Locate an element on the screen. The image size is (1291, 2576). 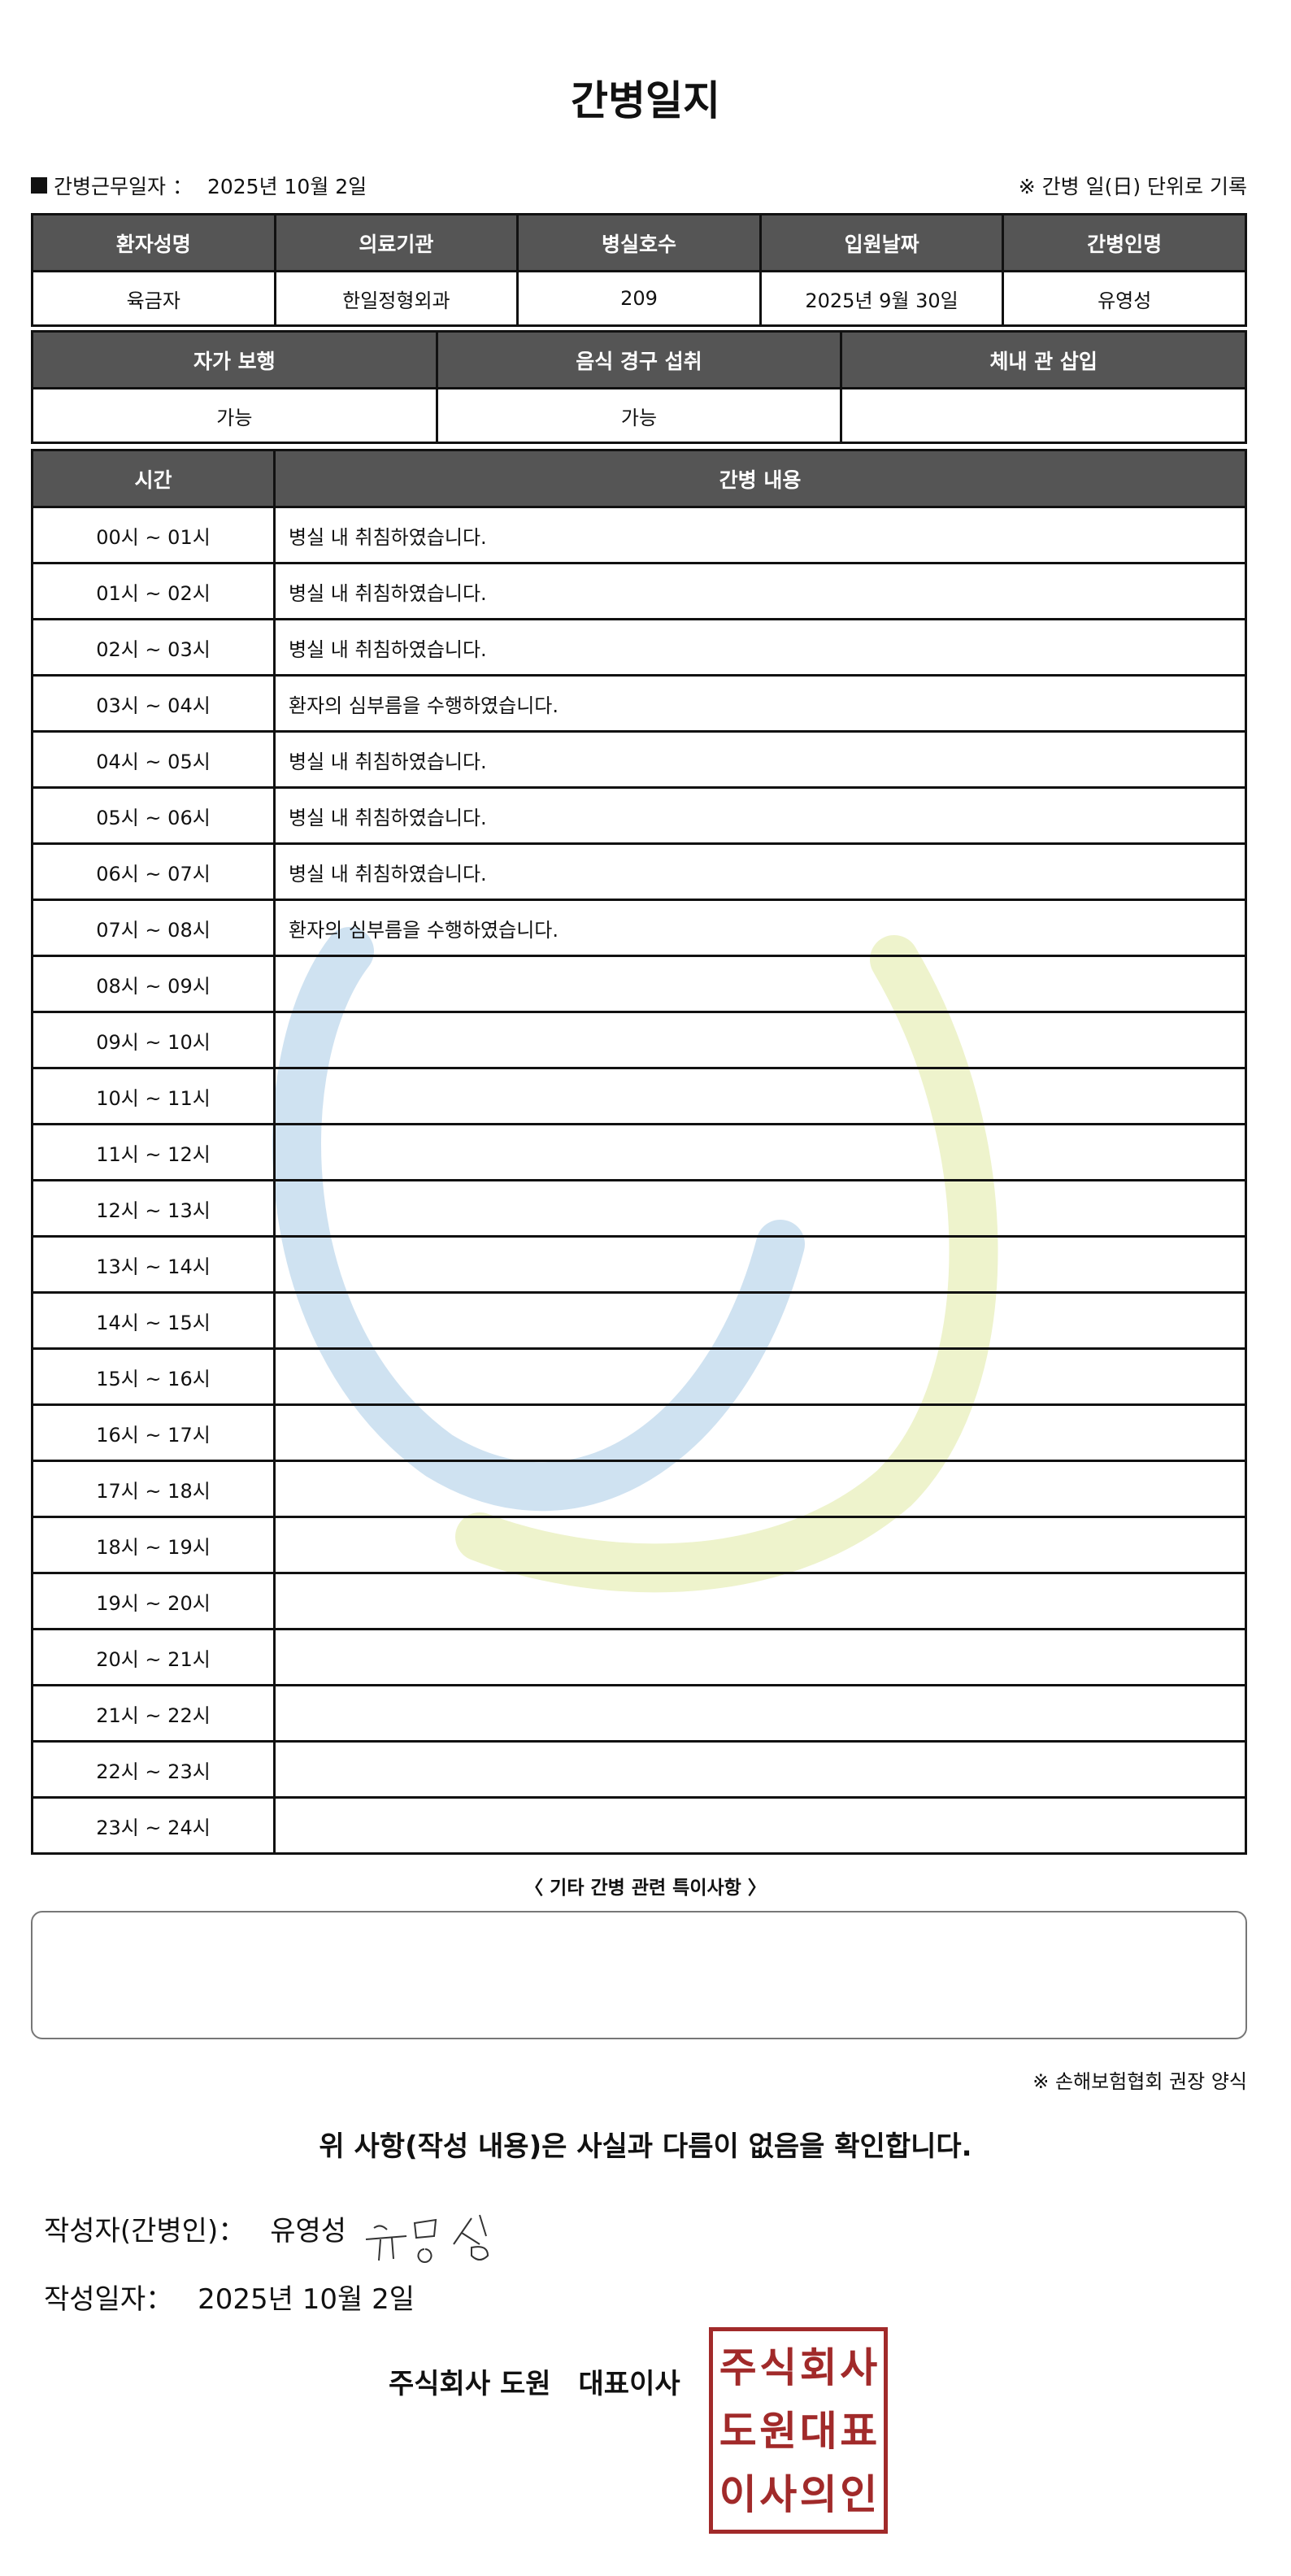
work-date: 간병근무일자 ： 2025년 10월 2일 is located at coordinates (199, 186).